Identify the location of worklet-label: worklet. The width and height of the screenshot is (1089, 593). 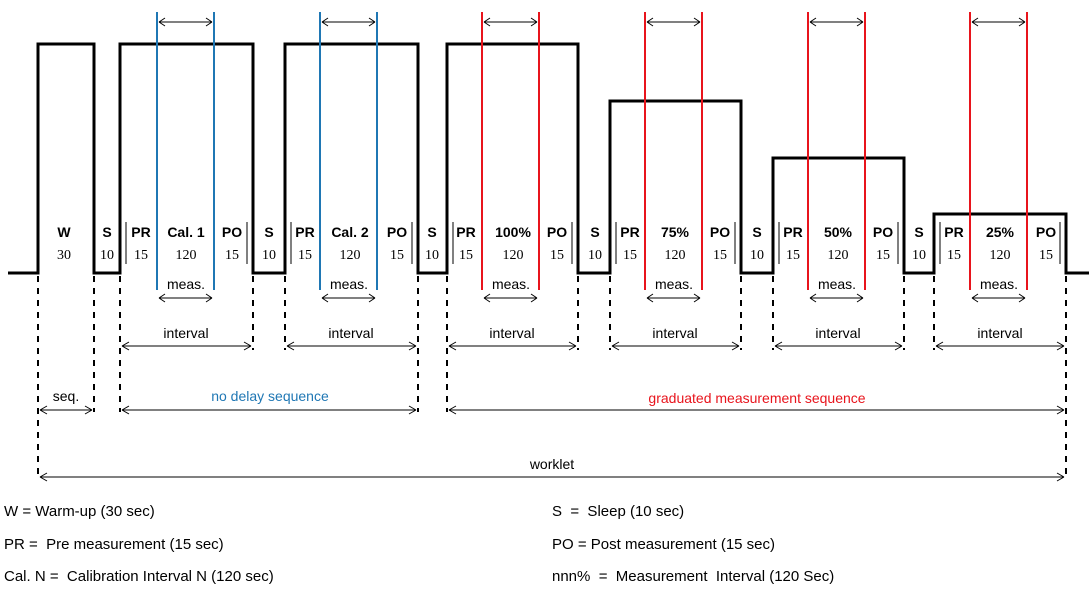
(551, 464).